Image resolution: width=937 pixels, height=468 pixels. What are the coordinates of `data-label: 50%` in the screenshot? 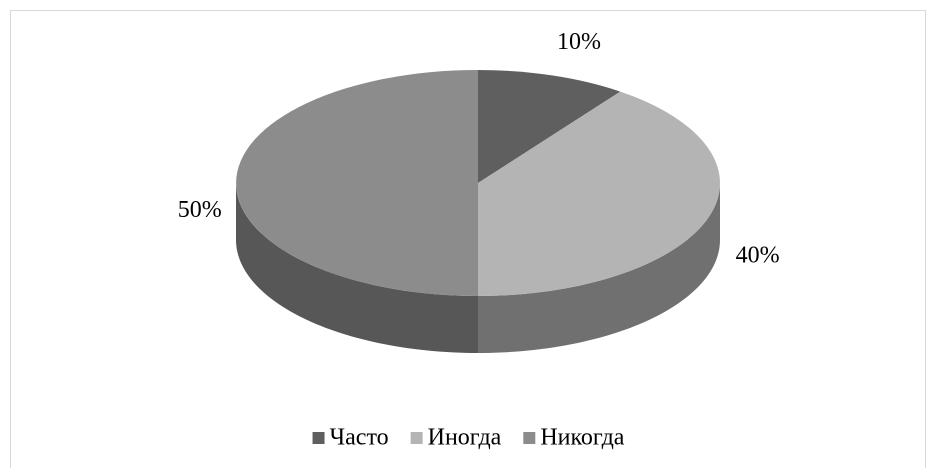 It's located at (200, 210).